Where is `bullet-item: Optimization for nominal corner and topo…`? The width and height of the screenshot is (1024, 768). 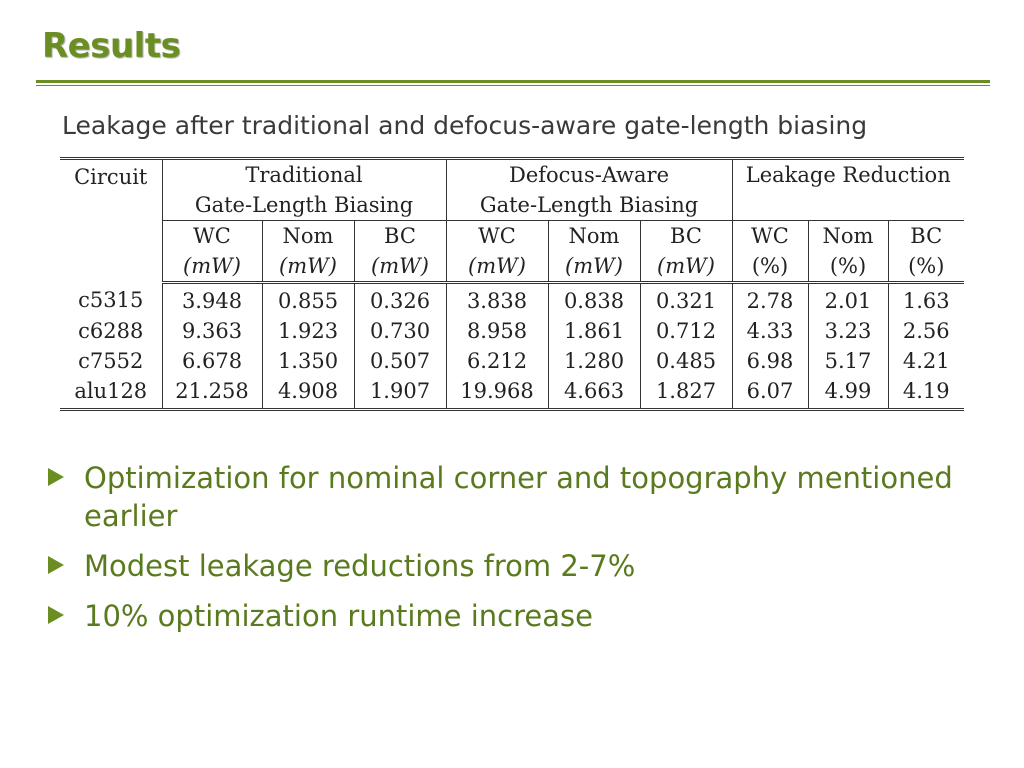 bullet-item: Optimization for nominal corner and topo… is located at coordinates (521, 497).